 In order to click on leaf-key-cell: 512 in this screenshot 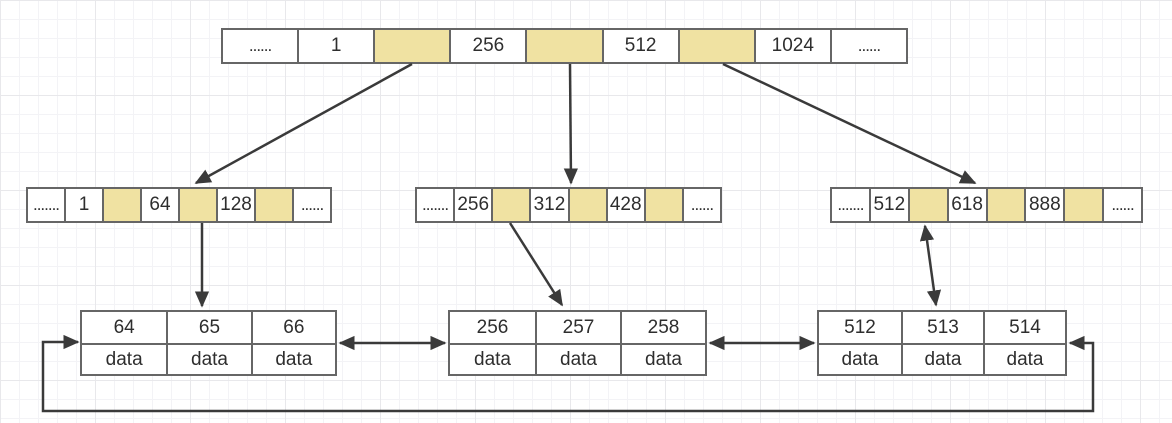, I will do `click(860, 327)`.